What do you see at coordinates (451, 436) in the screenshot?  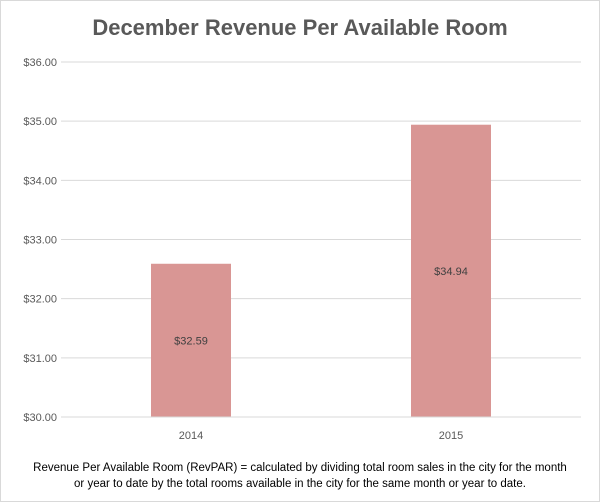 I see `x-tick-label: 2015` at bounding box center [451, 436].